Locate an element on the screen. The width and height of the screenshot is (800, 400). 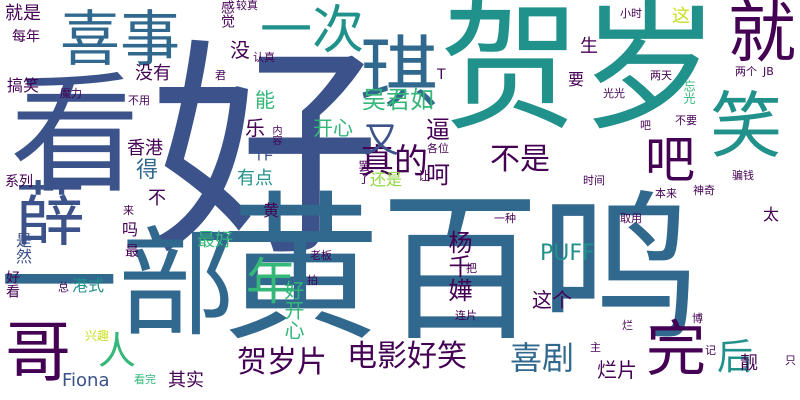
word-dianyinghaoxiao: 电影好笑 is located at coordinates (407, 356).